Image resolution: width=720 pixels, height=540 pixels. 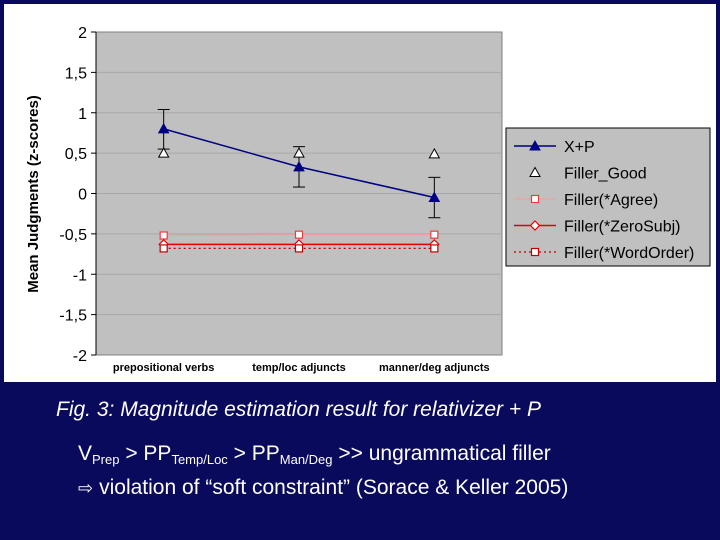 What do you see at coordinates (106, 459) in the screenshot?
I see `subtitle-v-sub: Prep` at bounding box center [106, 459].